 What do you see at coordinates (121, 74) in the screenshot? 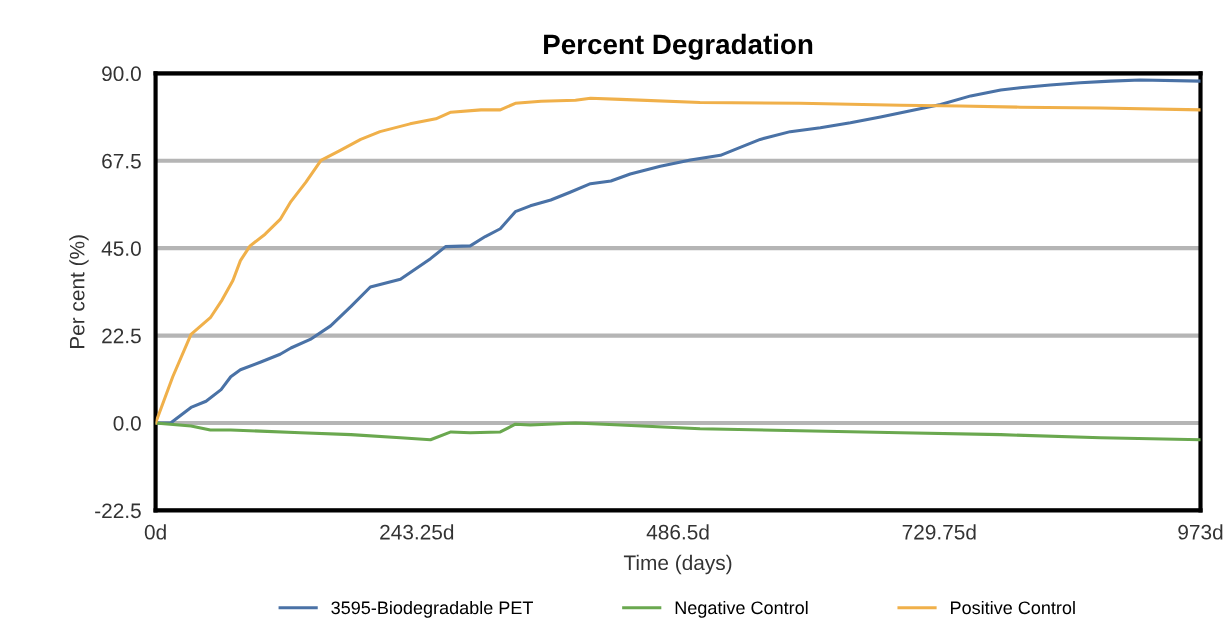
I see `y-tick-label: 90.0` at bounding box center [121, 74].